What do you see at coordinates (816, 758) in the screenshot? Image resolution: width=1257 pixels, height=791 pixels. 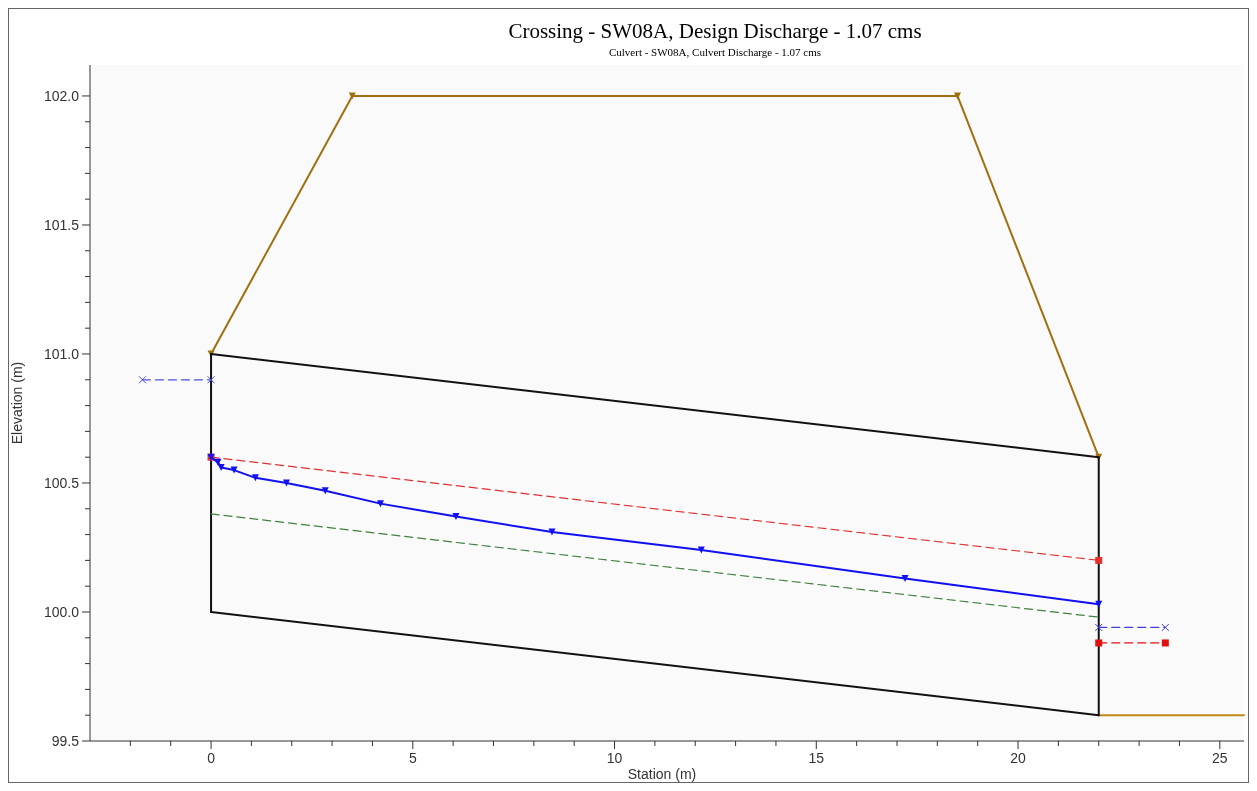 I see `x-tick-label: 15` at bounding box center [816, 758].